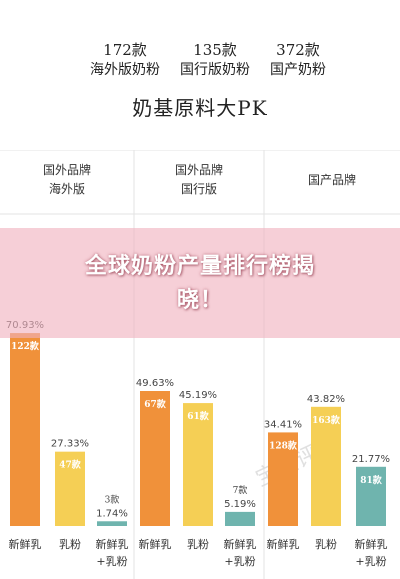  Describe the element at coordinates (125, 60) in the screenshot. I see `header-column-overseas: 172款 海外版奶粉` at that location.